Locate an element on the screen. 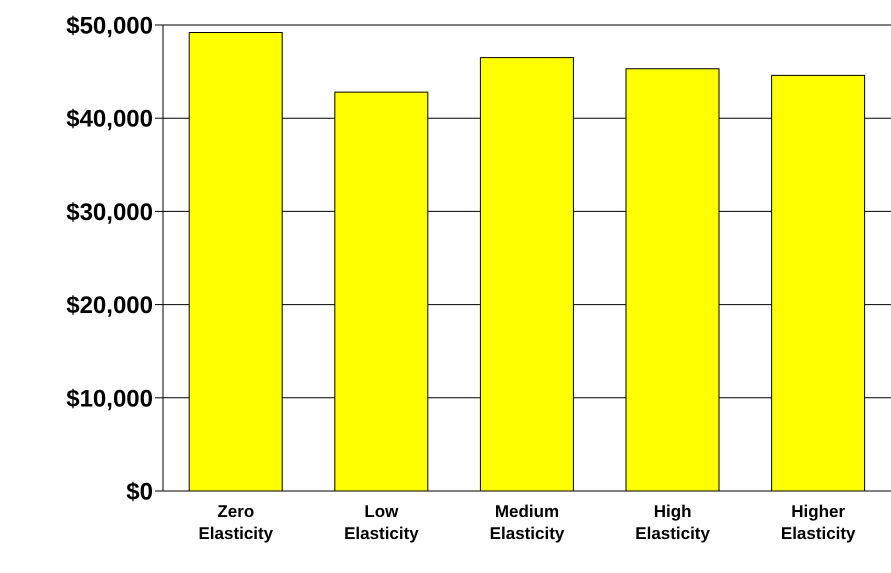  y-tick-label: $50,000 is located at coordinates (109, 26).